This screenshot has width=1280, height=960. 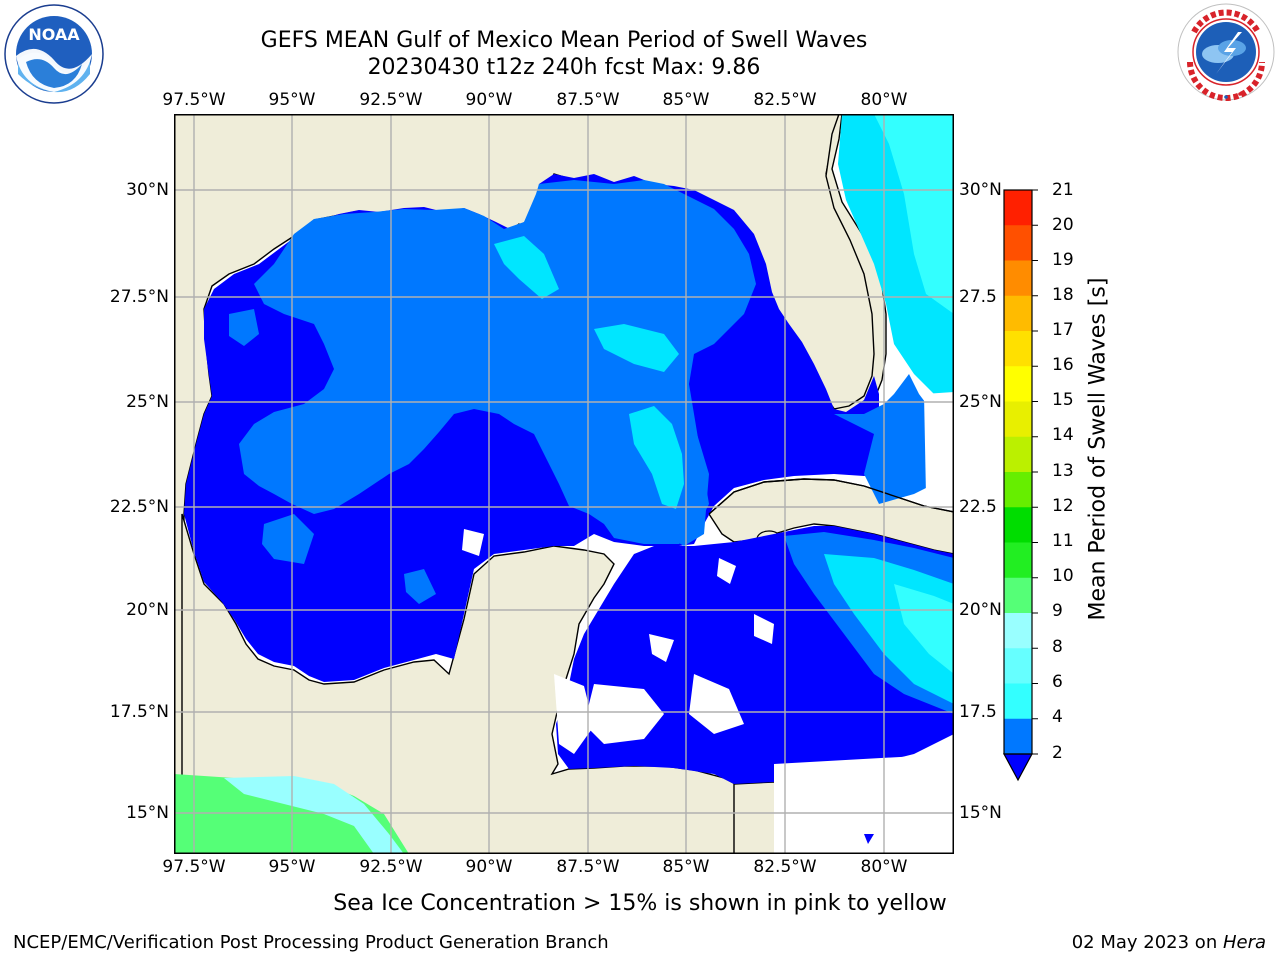 I want to click on colorbar-tick: 17, so click(x=1063, y=330).